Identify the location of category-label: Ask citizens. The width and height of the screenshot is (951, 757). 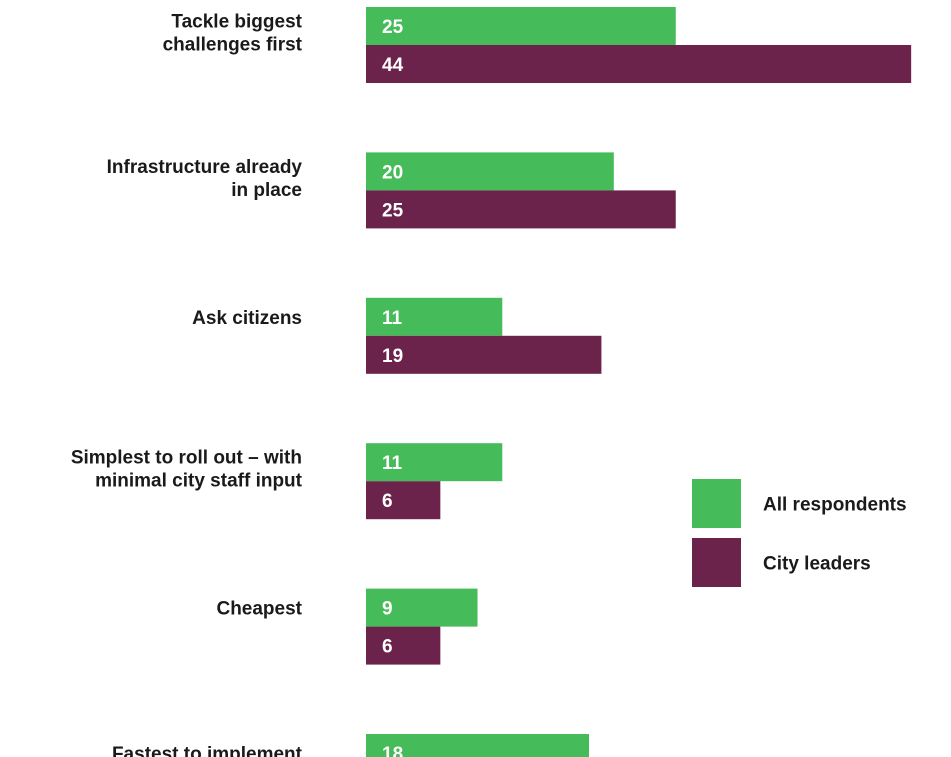
(247, 318).